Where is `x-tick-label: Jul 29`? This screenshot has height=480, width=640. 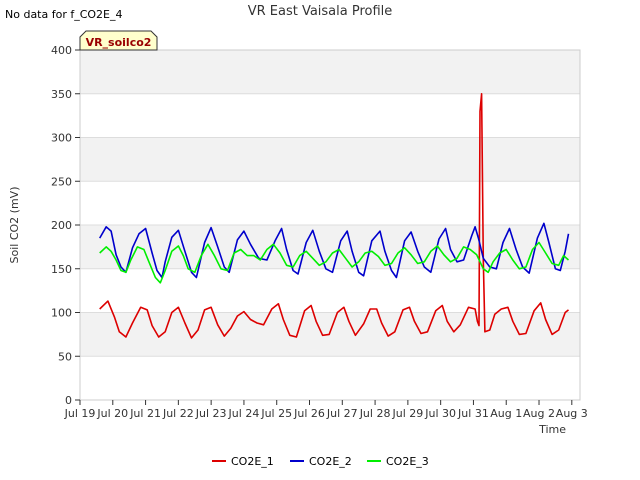 x-tick-label: Jul 29 is located at coordinates (407, 413).